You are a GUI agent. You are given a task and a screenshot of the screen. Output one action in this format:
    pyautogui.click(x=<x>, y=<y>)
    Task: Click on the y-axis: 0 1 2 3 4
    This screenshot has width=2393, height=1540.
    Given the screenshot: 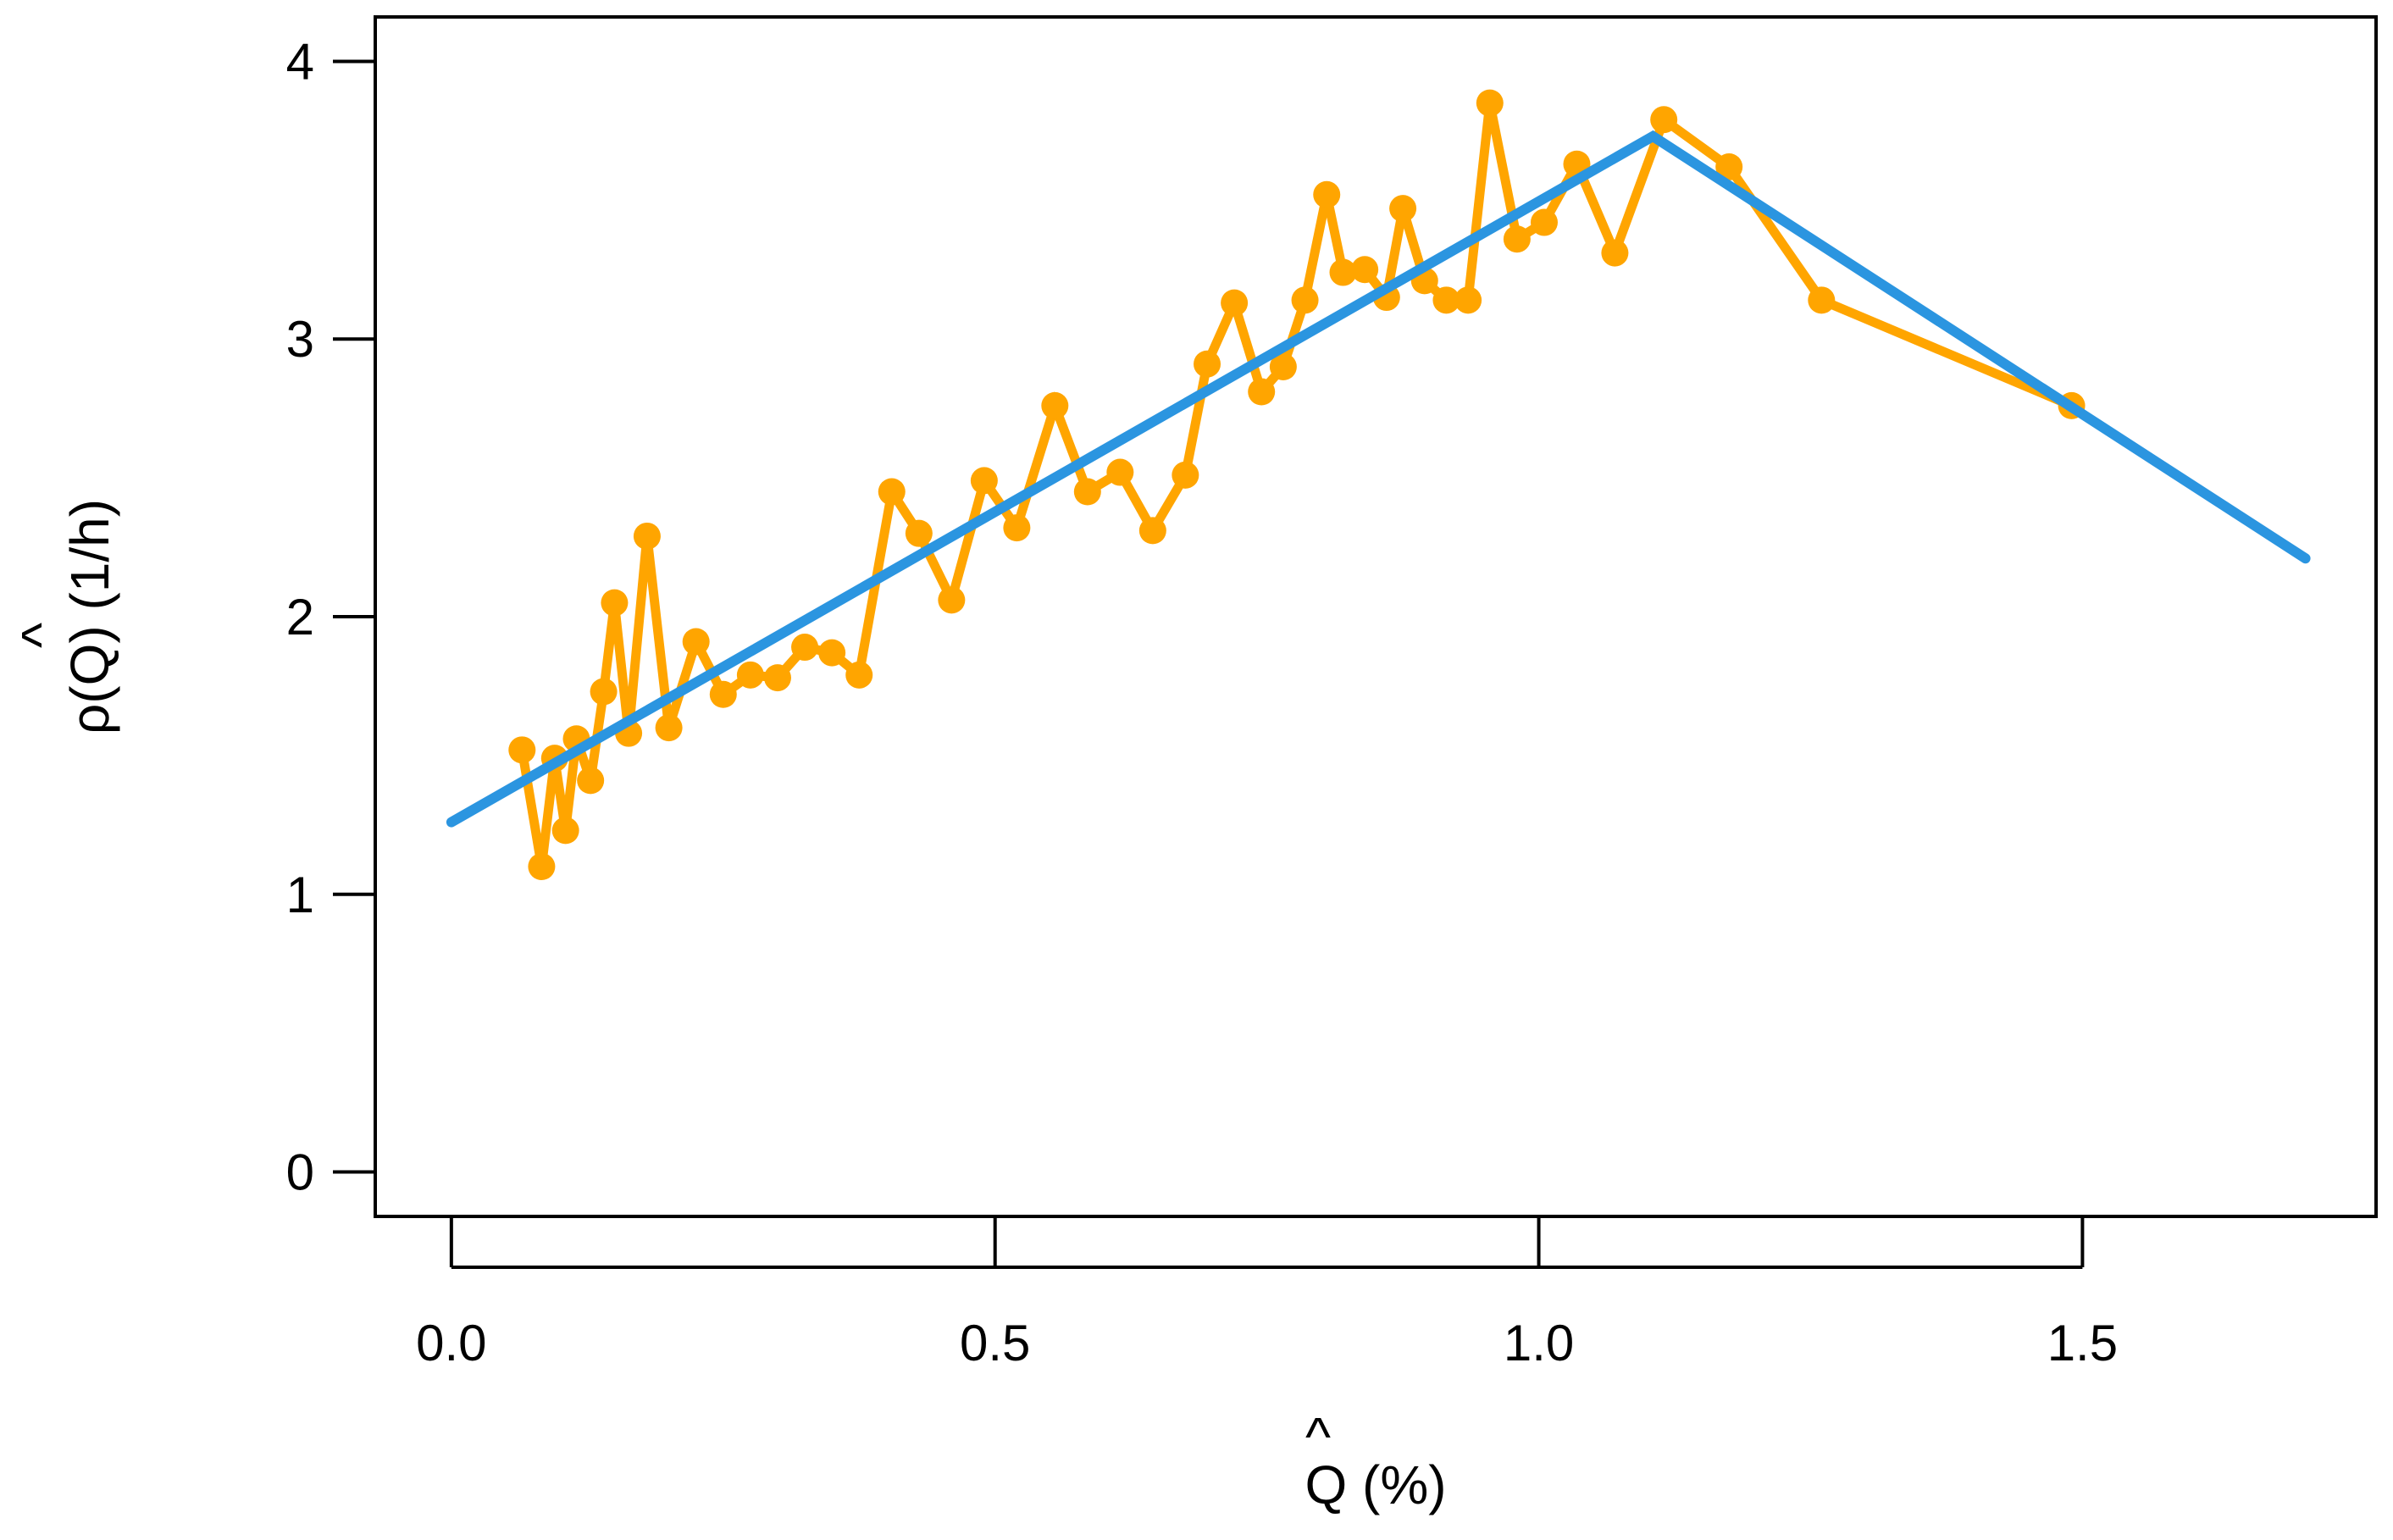 What is the action you would take?
    pyautogui.click(x=330, y=617)
    